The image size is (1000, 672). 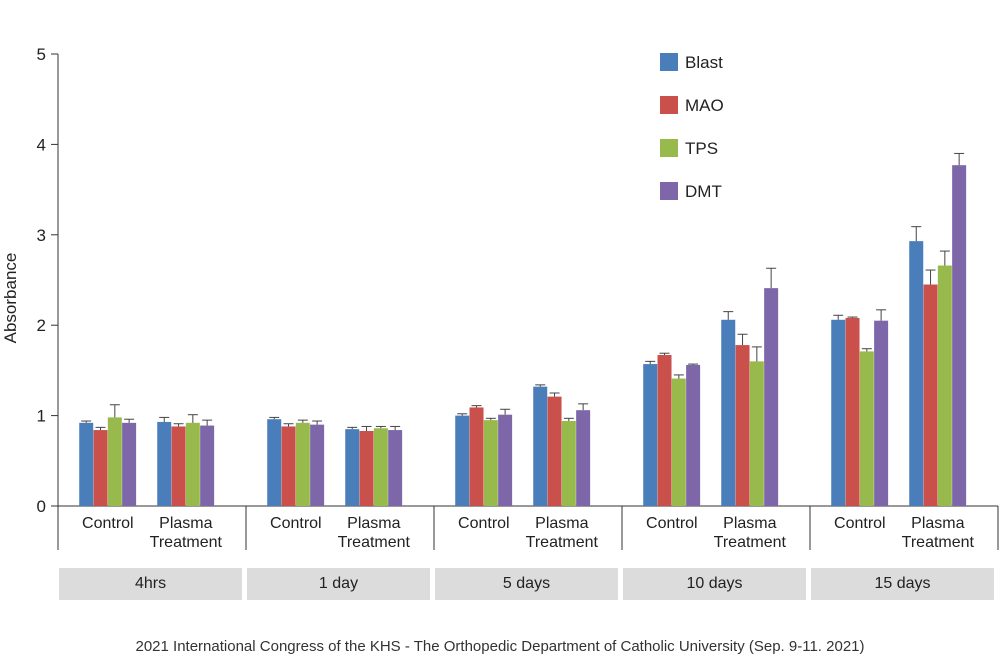 I want to click on group-label: 4hrs, so click(x=150, y=584).